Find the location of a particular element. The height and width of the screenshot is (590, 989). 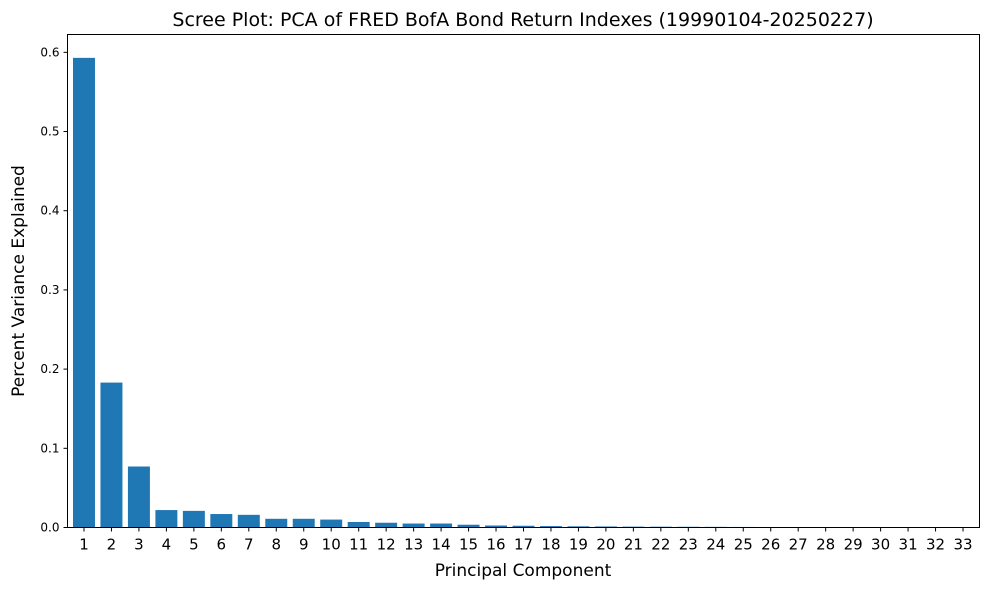

x-tick-label: 4 is located at coordinates (167, 545).